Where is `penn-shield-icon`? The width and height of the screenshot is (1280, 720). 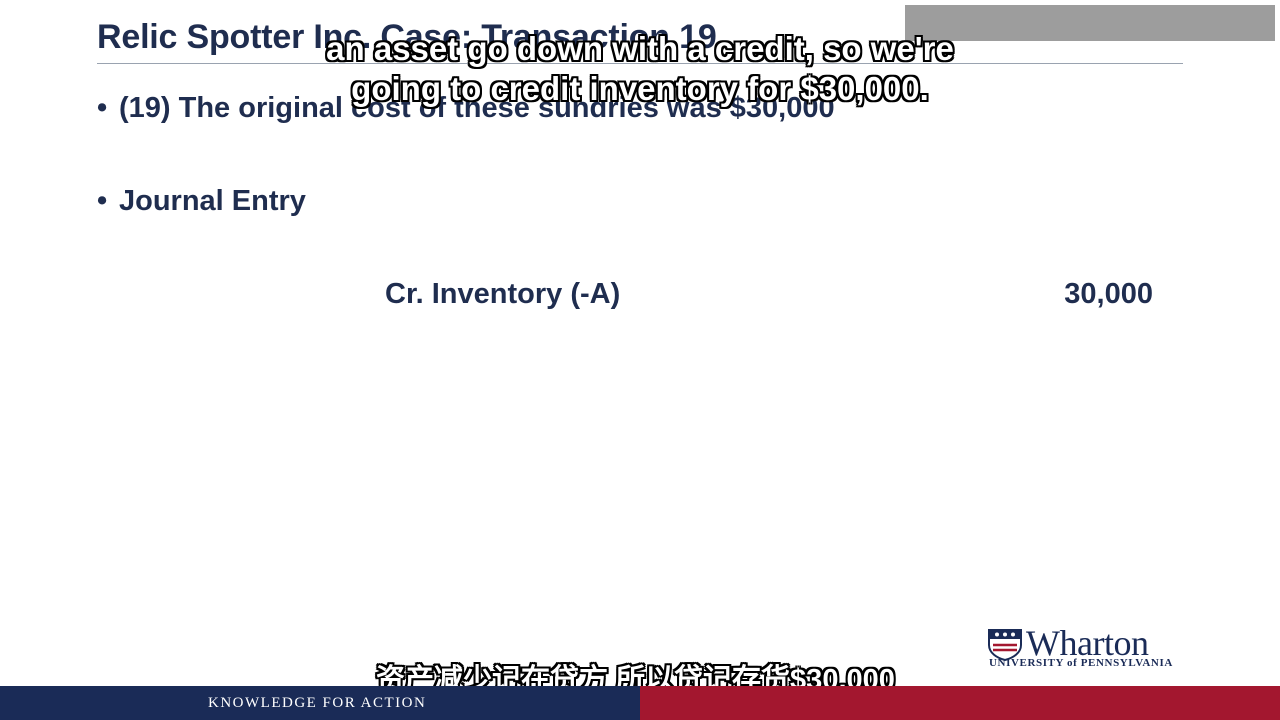 penn-shield-icon is located at coordinates (1005, 645).